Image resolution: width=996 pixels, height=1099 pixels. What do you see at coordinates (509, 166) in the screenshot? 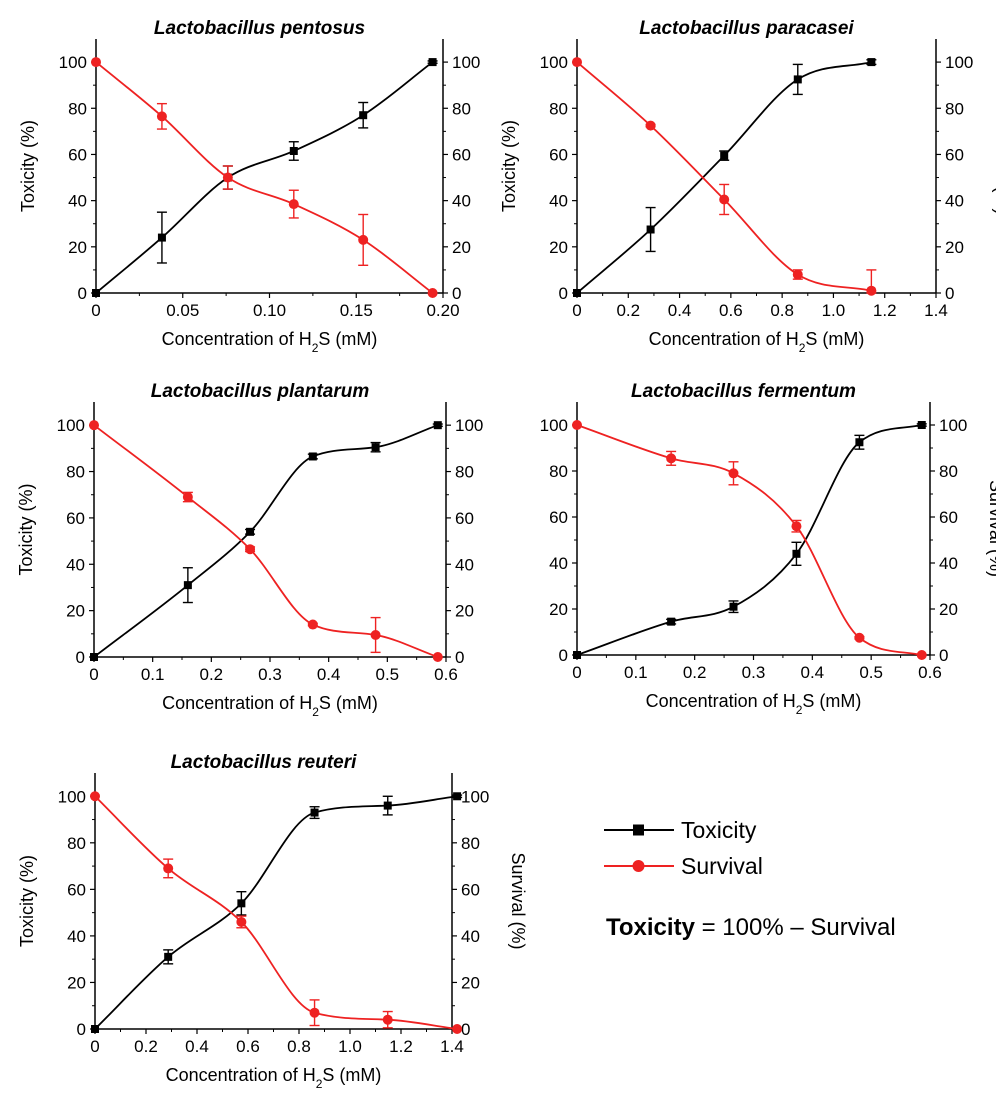
I see `y-axis-label-left: Toxicity (%)` at bounding box center [509, 166].